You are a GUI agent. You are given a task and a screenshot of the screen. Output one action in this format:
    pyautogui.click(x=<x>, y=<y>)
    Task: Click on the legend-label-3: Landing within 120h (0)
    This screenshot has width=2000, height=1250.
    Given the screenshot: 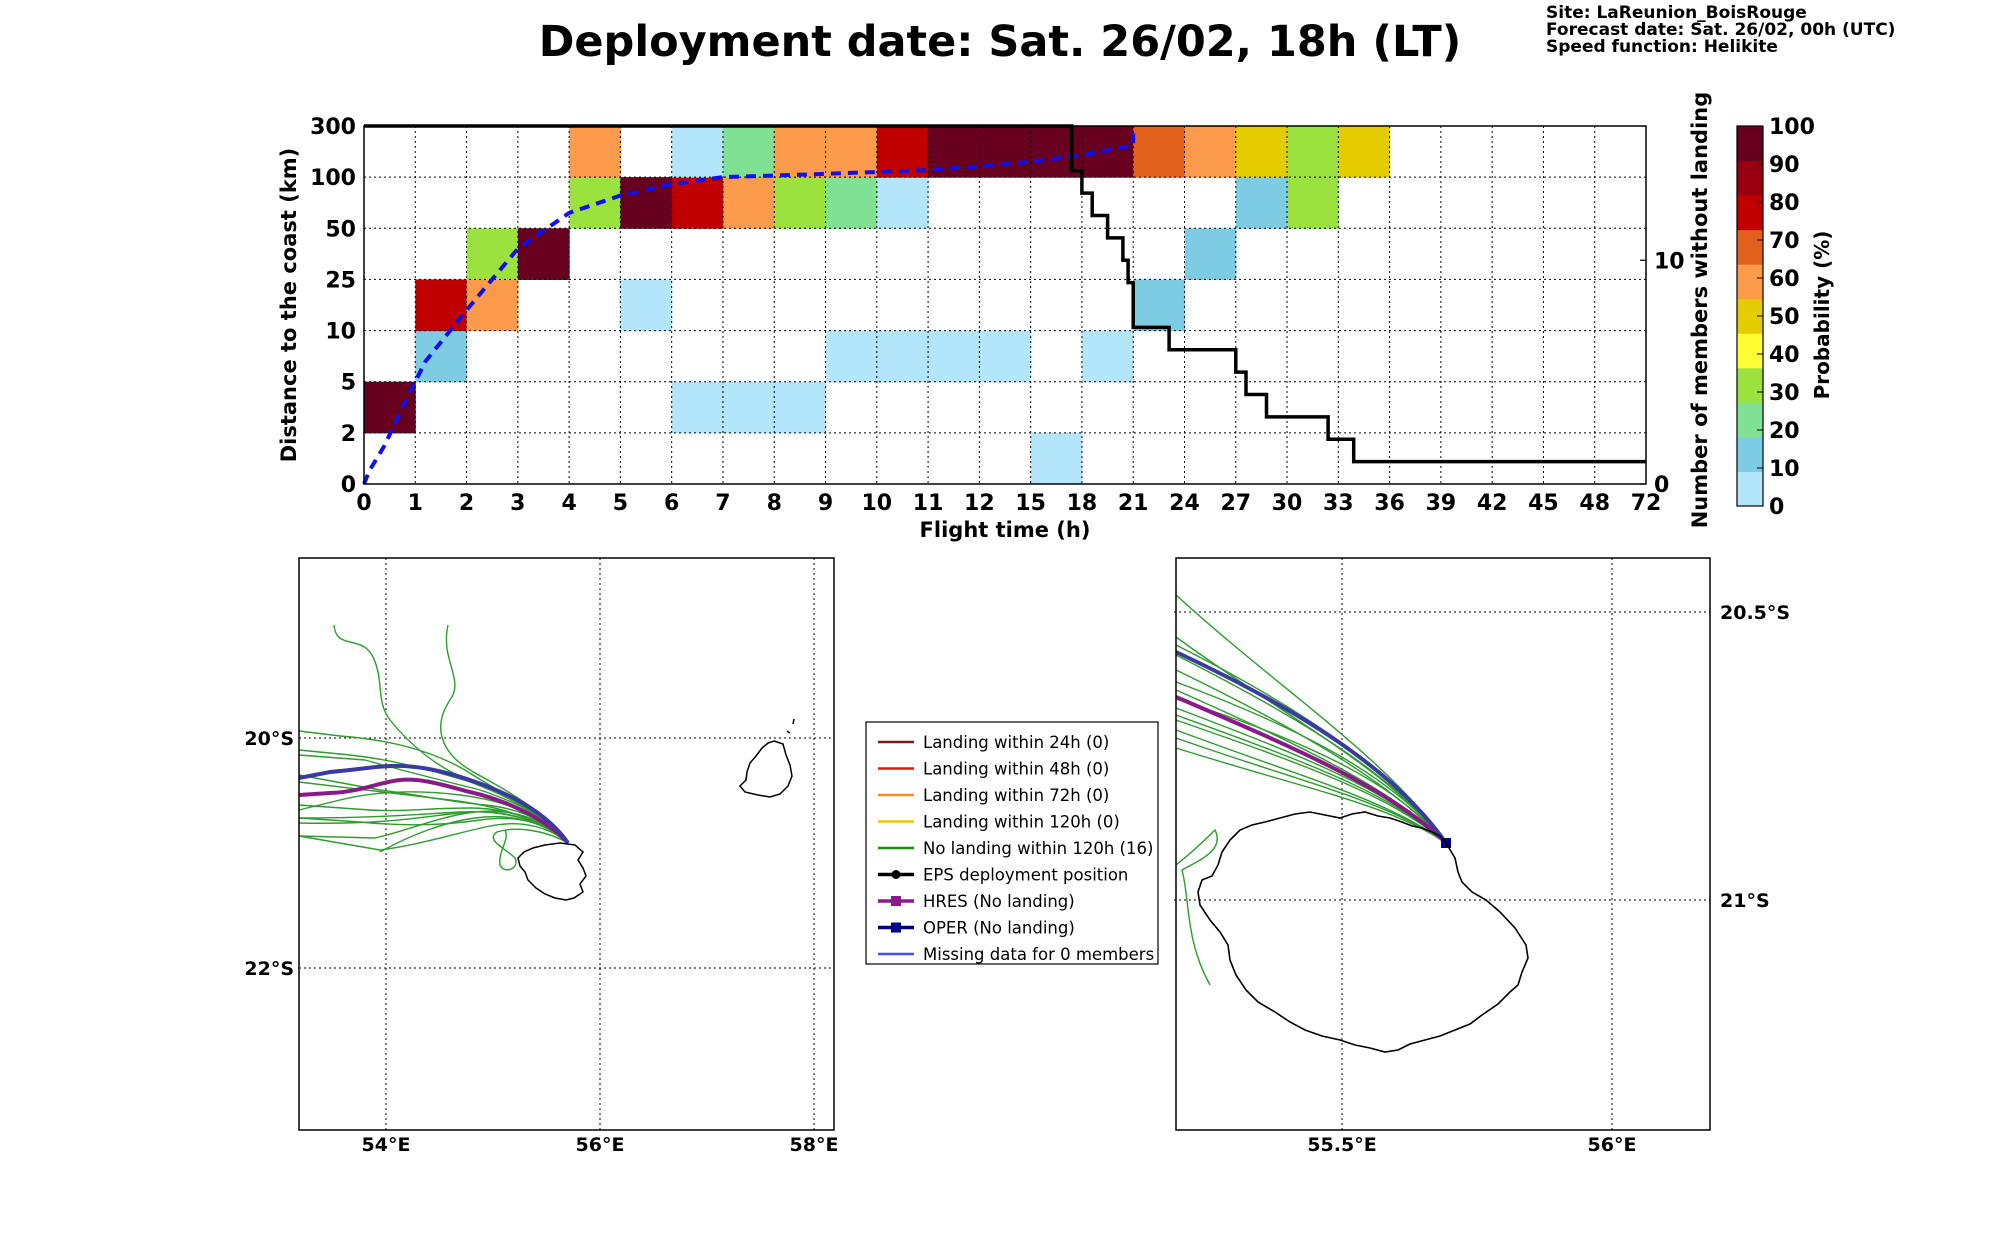 What is the action you would take?
    pyautogui.click(x=1021, y=822)
    